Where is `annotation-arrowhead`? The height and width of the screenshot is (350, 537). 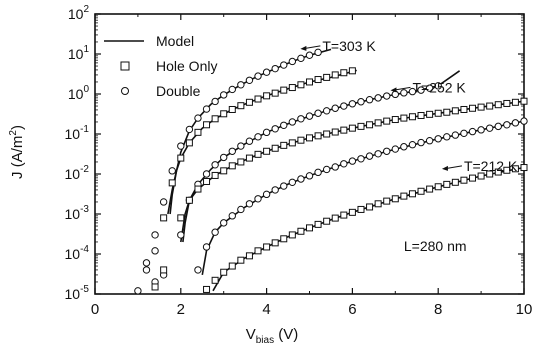
annotation-arrowhead is located at coordinates (303, 48).